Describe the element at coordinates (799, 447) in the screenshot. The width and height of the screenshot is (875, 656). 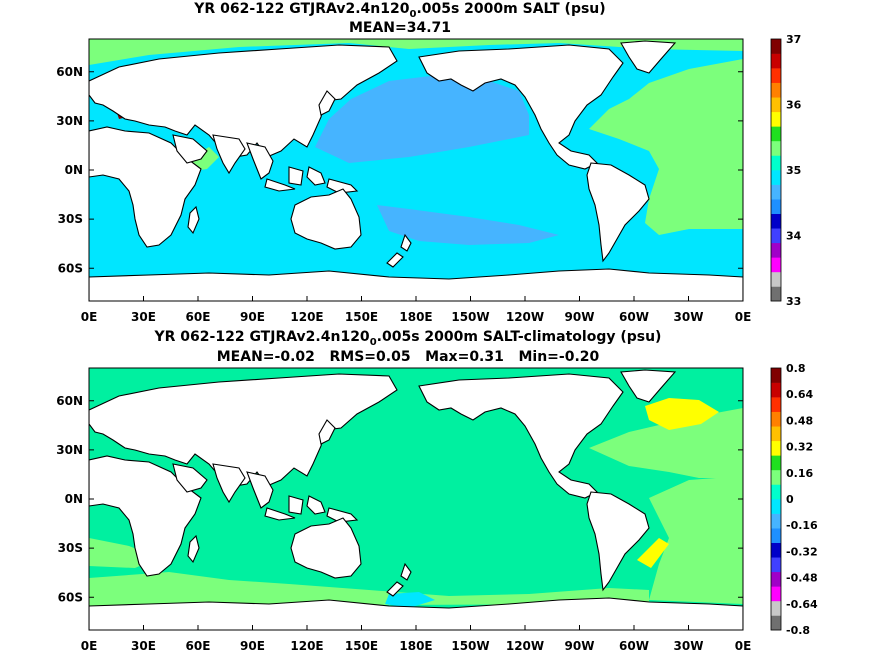
I see `colorbar-label: 0.32` at that location.